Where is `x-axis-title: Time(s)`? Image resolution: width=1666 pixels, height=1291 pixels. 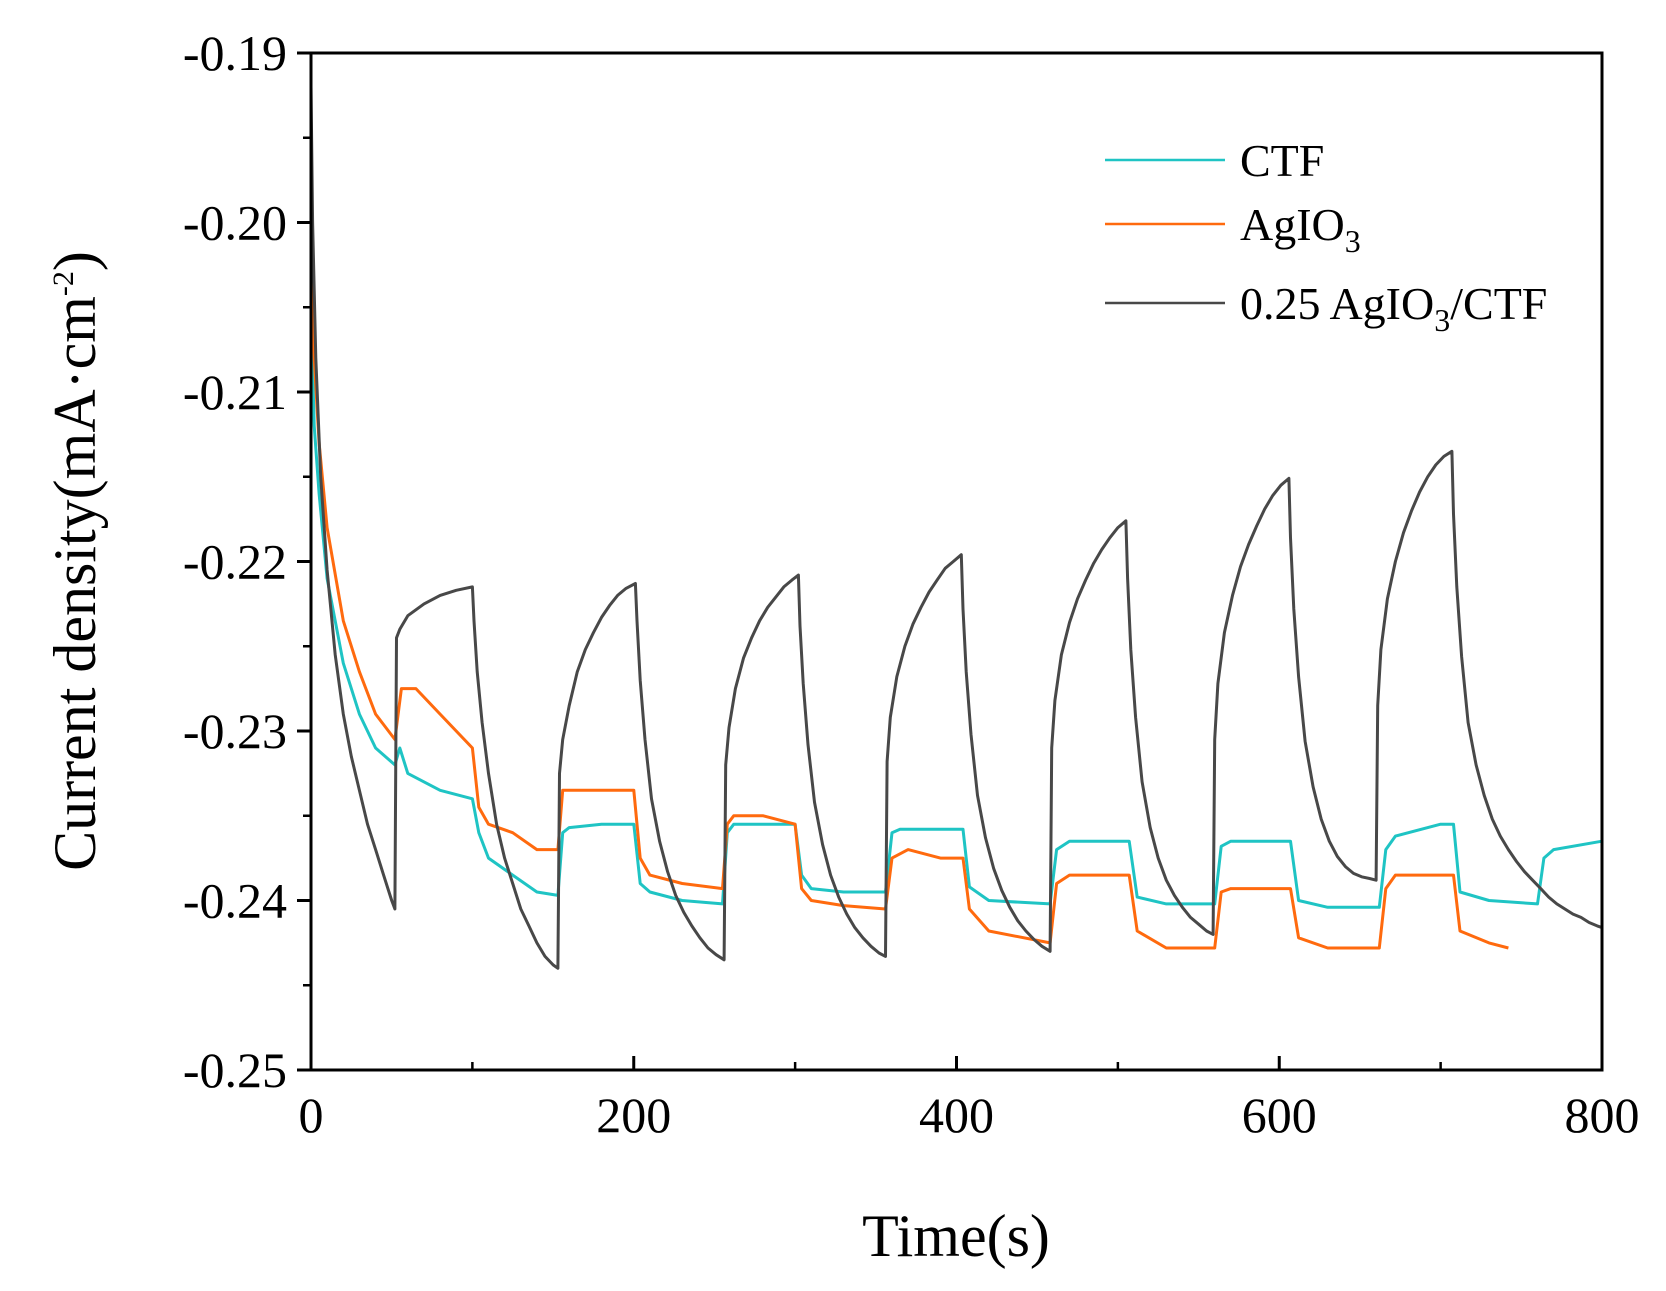
x-axis-title: Time(s) is located at coordinates (956, 1236).